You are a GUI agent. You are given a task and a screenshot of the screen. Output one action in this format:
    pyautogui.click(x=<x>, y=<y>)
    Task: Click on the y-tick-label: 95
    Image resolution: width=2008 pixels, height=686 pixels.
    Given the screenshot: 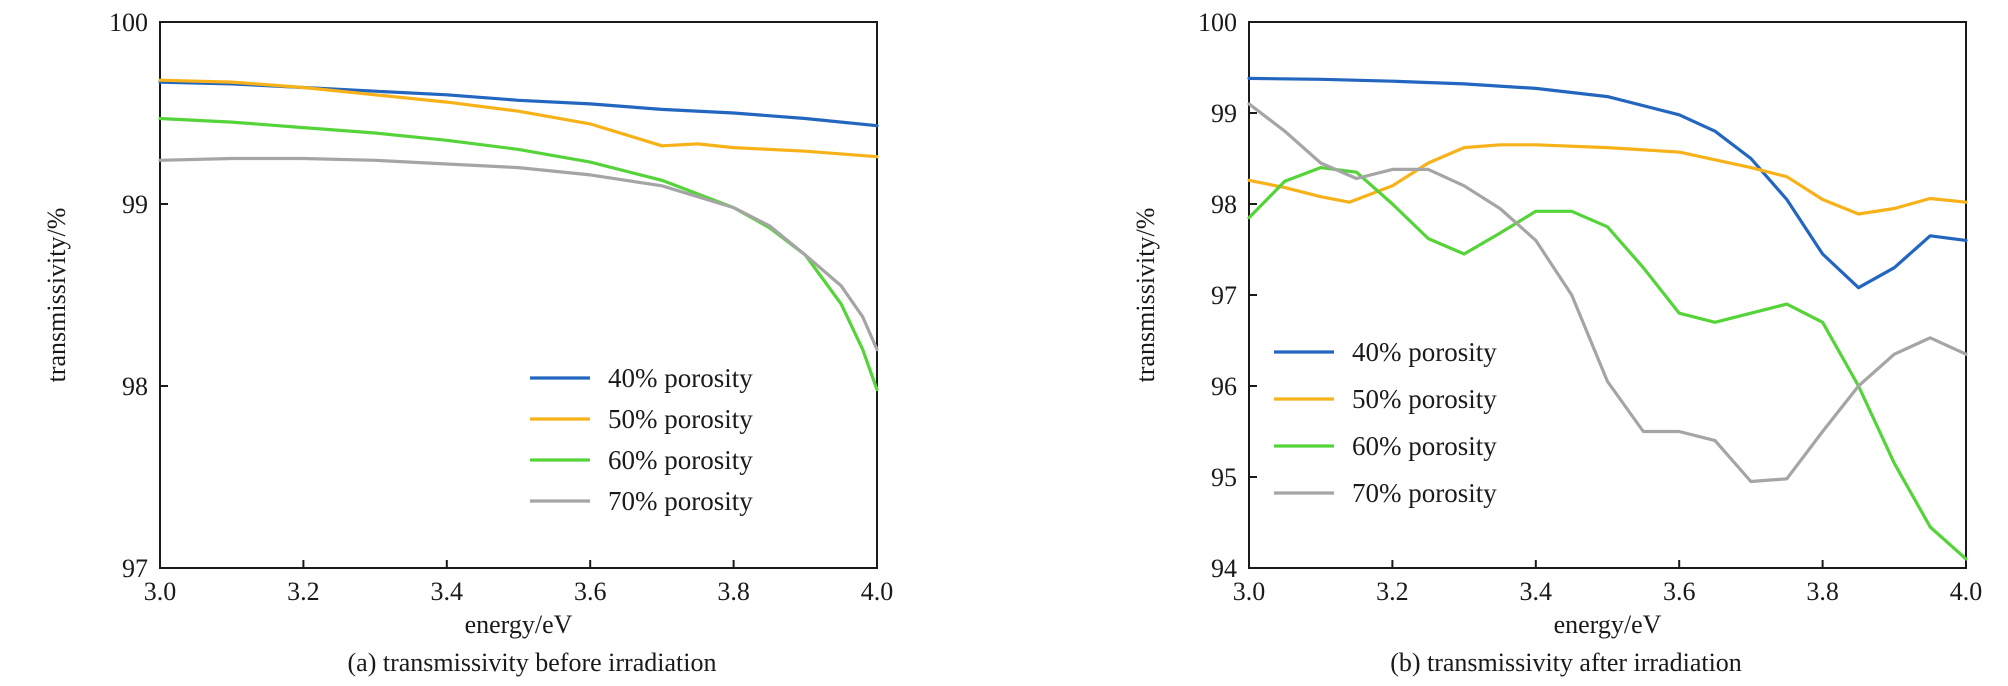 What is the action you would take?
    pyautogui.click(x=1224, y=477)
    